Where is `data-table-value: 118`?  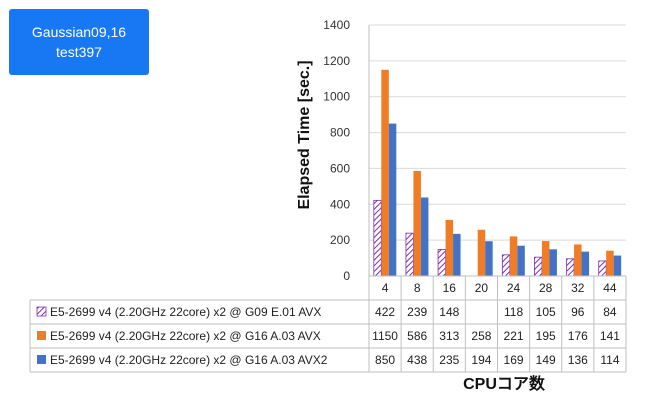
data-table-value: 118 is located at coordinates (513, 312).